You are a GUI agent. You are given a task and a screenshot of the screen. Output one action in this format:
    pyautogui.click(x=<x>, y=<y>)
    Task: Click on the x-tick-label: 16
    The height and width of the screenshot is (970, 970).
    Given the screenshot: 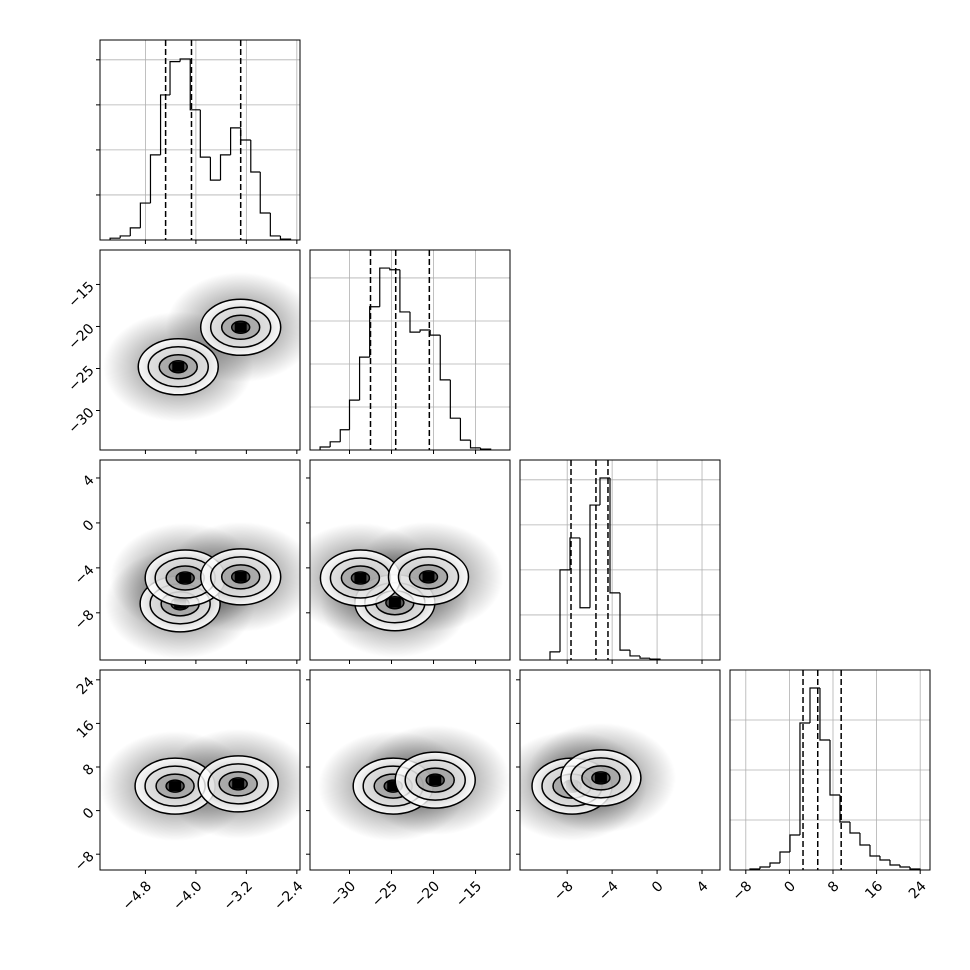 What is the action you would take?
    pyautogui.click(x=874, y=890)
    